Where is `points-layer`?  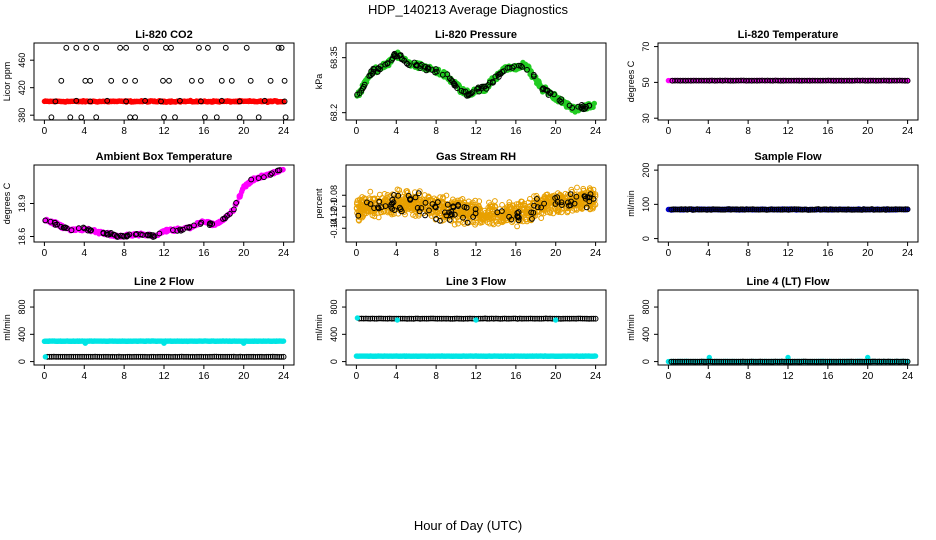 points-layer is located at coordinates (788, 80).